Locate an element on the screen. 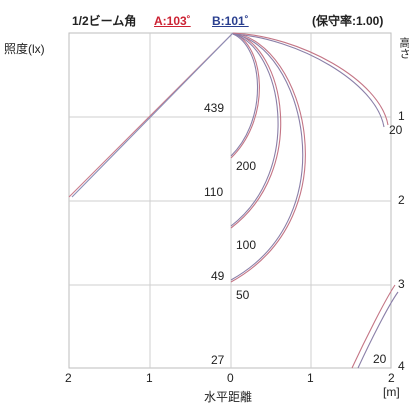 This screenshot has height=405, width=409. contour-20-lower-b is located at coordinates (378, 330).